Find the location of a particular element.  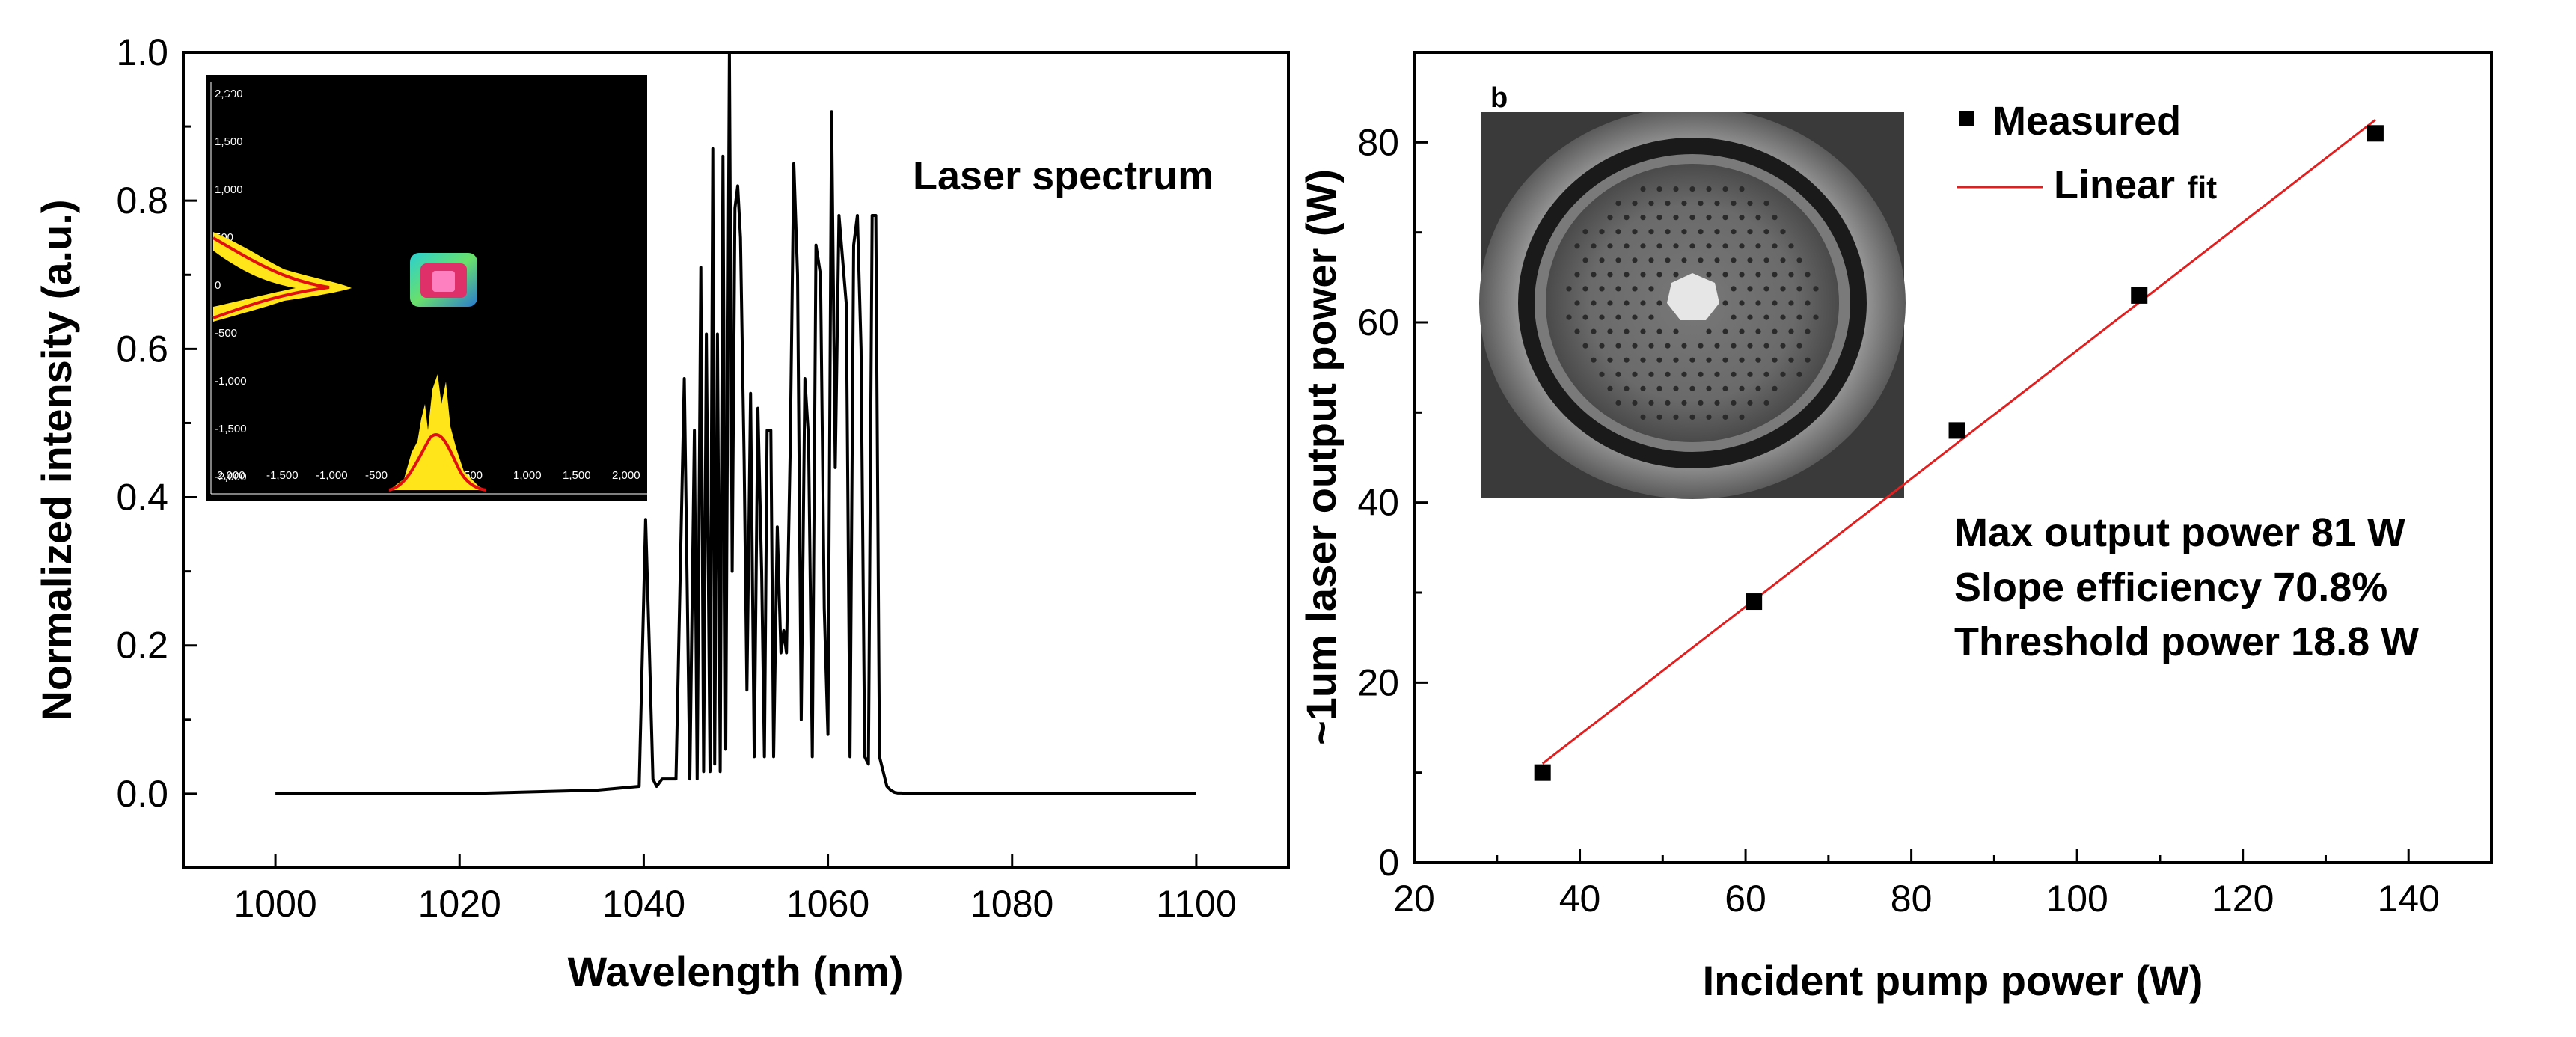

inset-a-x-tick-label: 1,500 is located at coordinates (577, 475).